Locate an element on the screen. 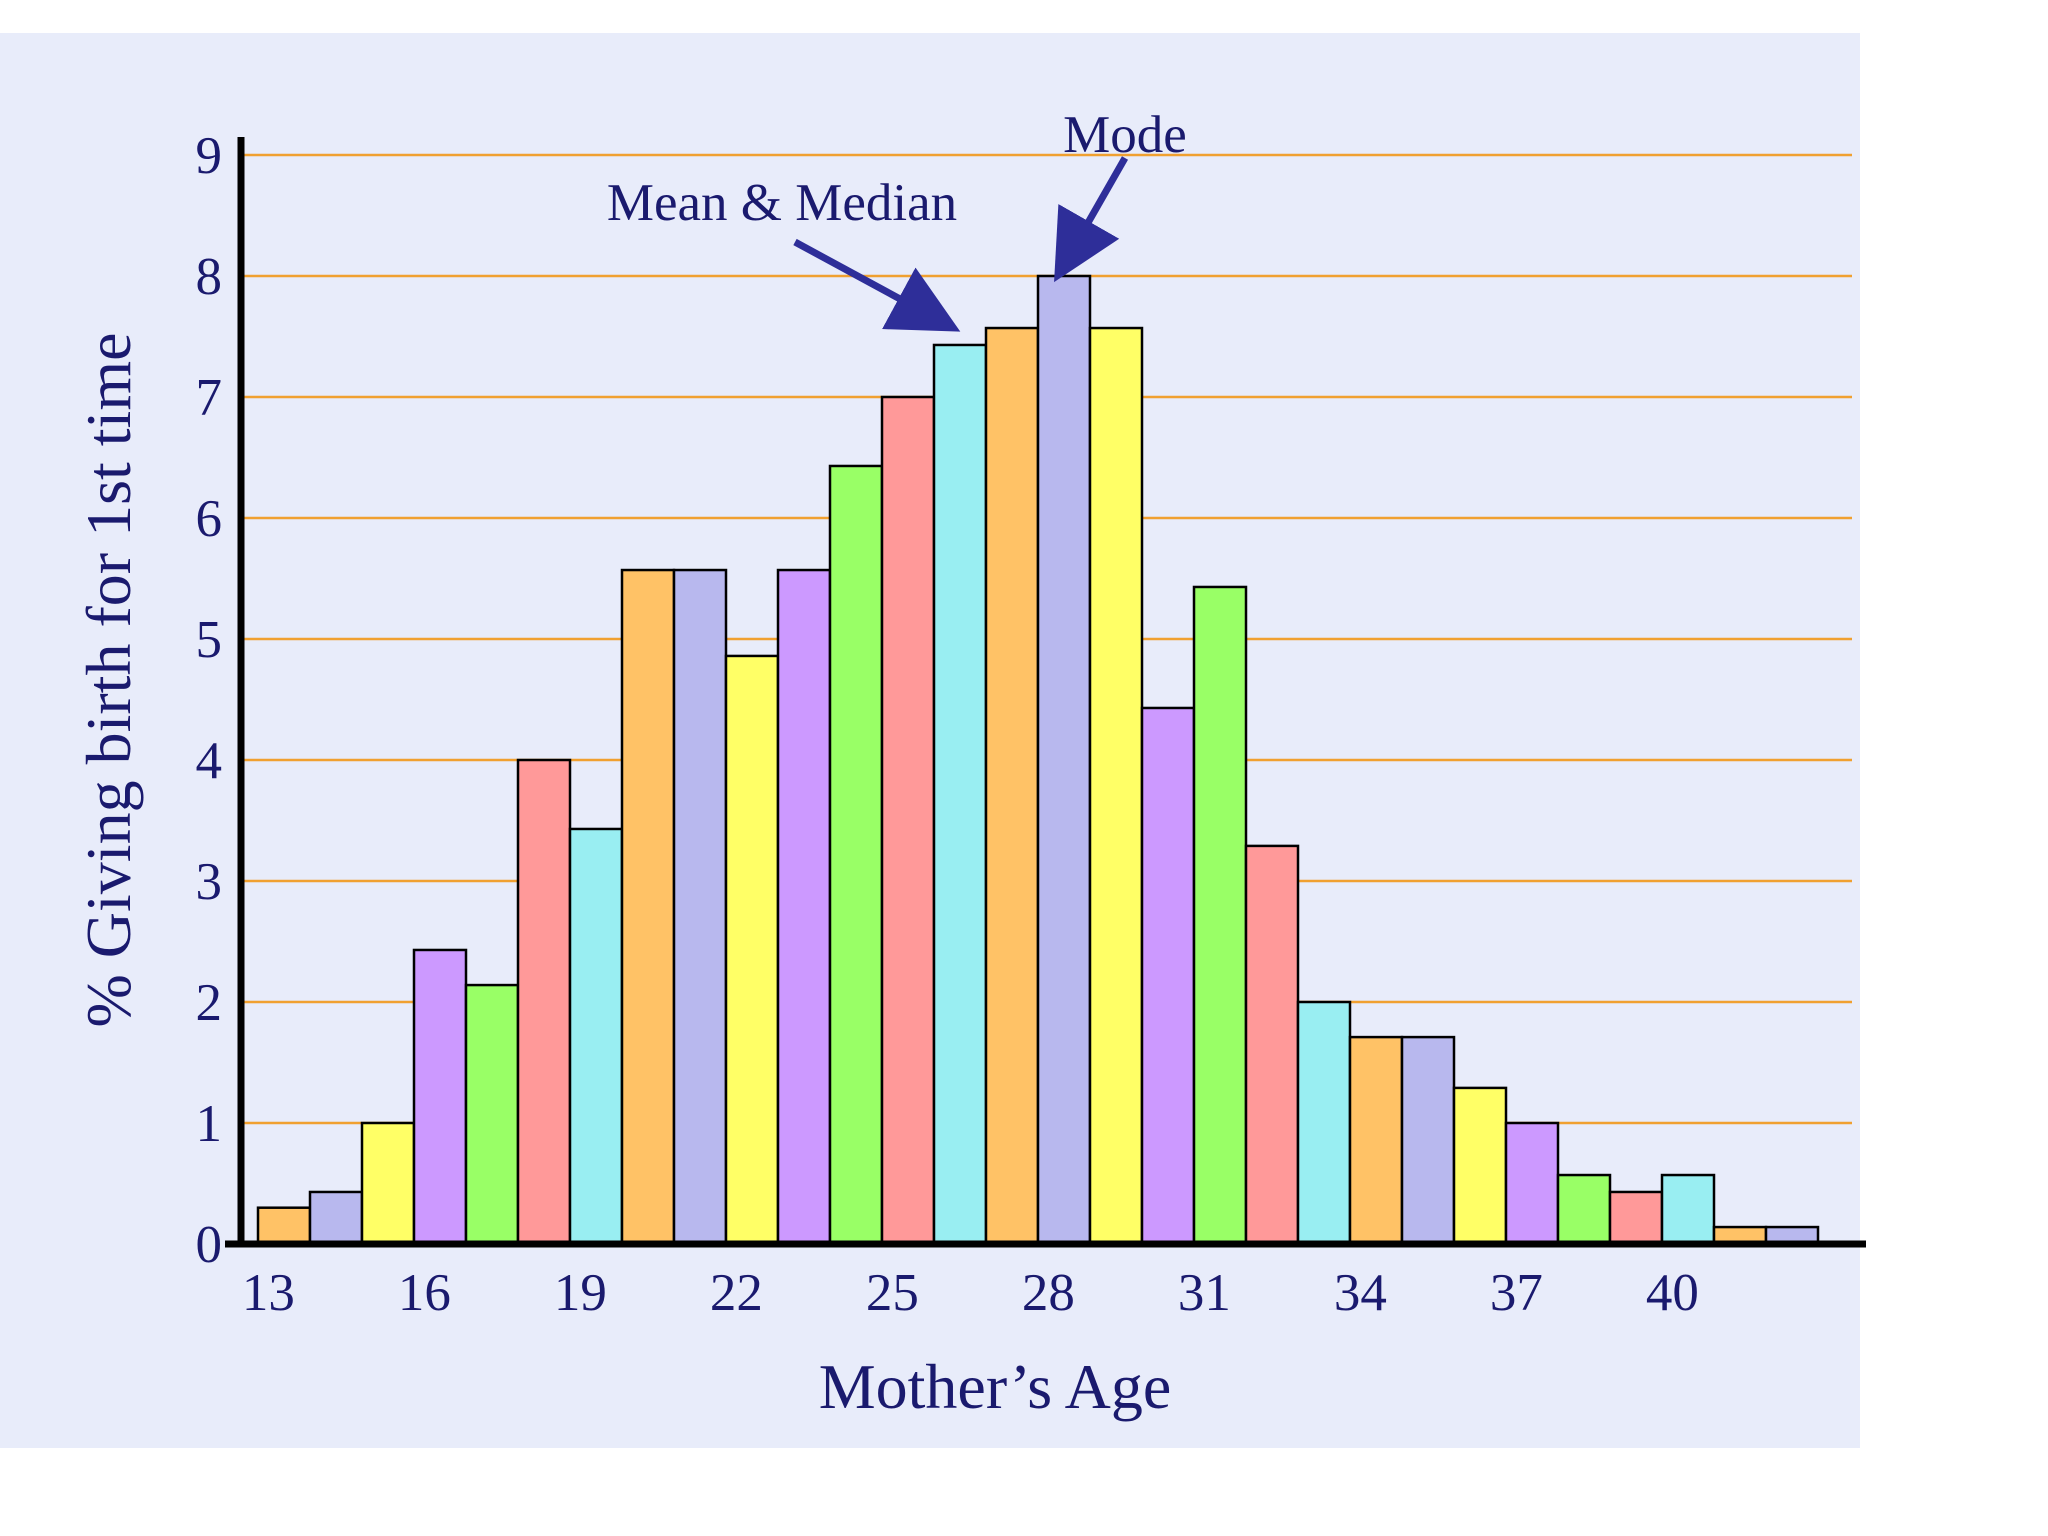 The width and height of the screenshot is (2048, 1536). mode-annotation: Mode is located at coordinates (1125, 135).